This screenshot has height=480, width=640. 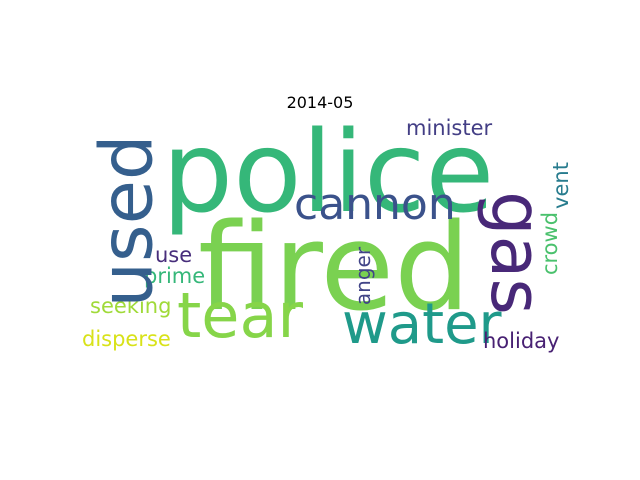 I want to click on word-prime: prime, so click(x=175, y=276).